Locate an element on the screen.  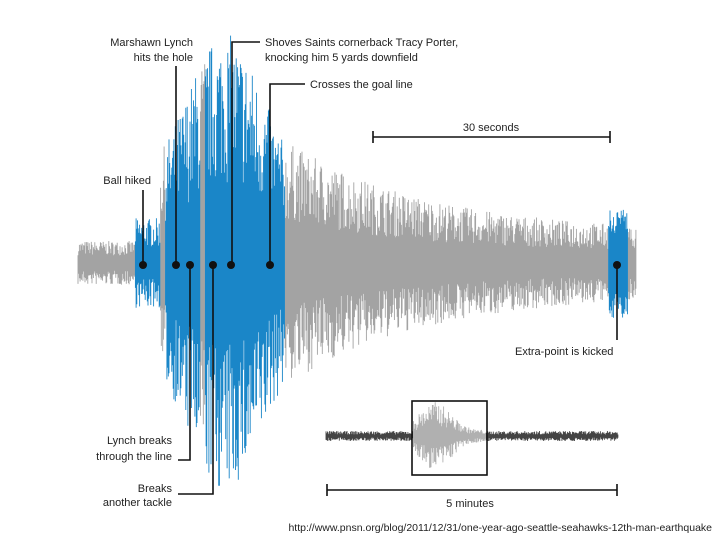
annotation: Crosses the goal line is located at coordinates (361, 85).